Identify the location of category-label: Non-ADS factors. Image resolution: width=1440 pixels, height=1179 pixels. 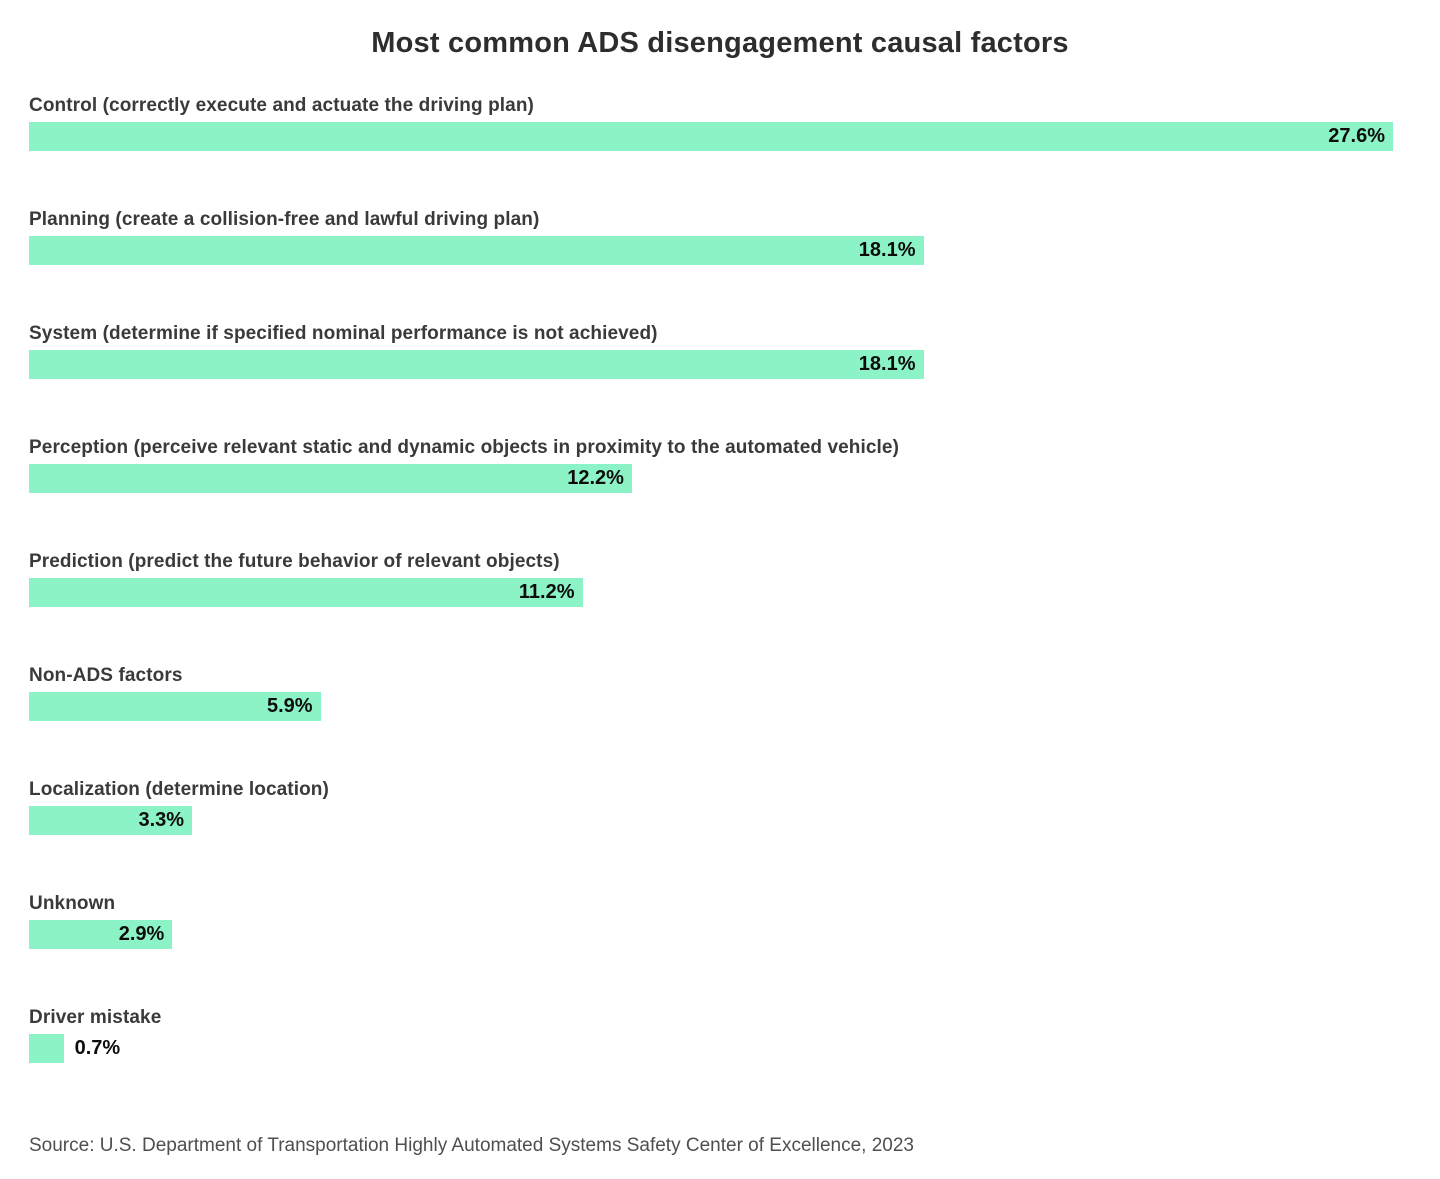
(106, 675).